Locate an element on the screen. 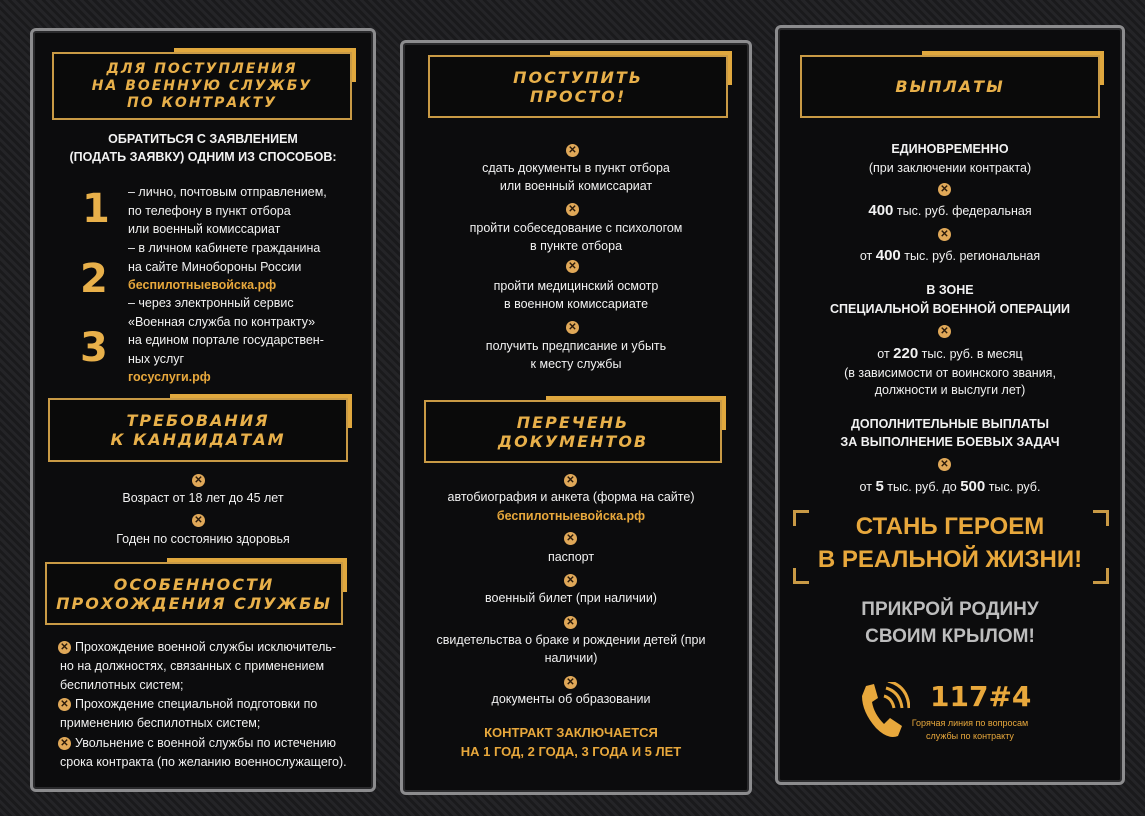 The width and height of the screenshot is (1145, 816). text-line: или военный комиссариат is located at coordinates (204, 229).